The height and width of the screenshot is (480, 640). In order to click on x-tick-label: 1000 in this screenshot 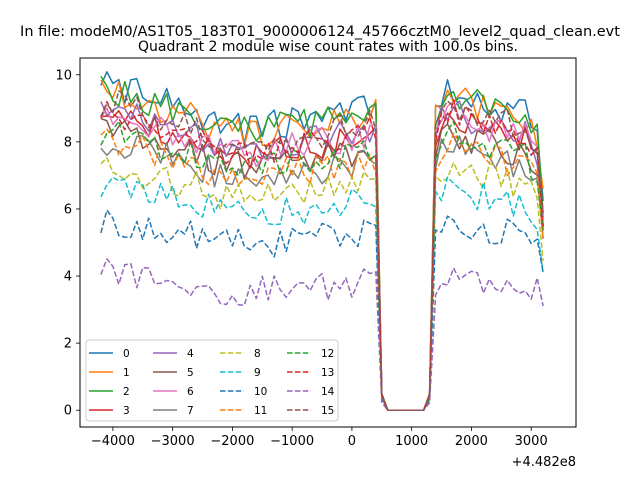, I will do `click(411, 441)`.